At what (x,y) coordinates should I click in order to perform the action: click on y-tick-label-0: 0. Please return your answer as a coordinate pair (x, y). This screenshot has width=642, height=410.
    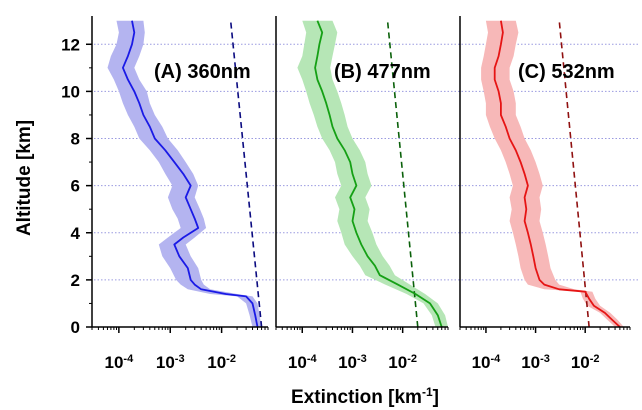
    Looking at the image, I should click on (75, 327).